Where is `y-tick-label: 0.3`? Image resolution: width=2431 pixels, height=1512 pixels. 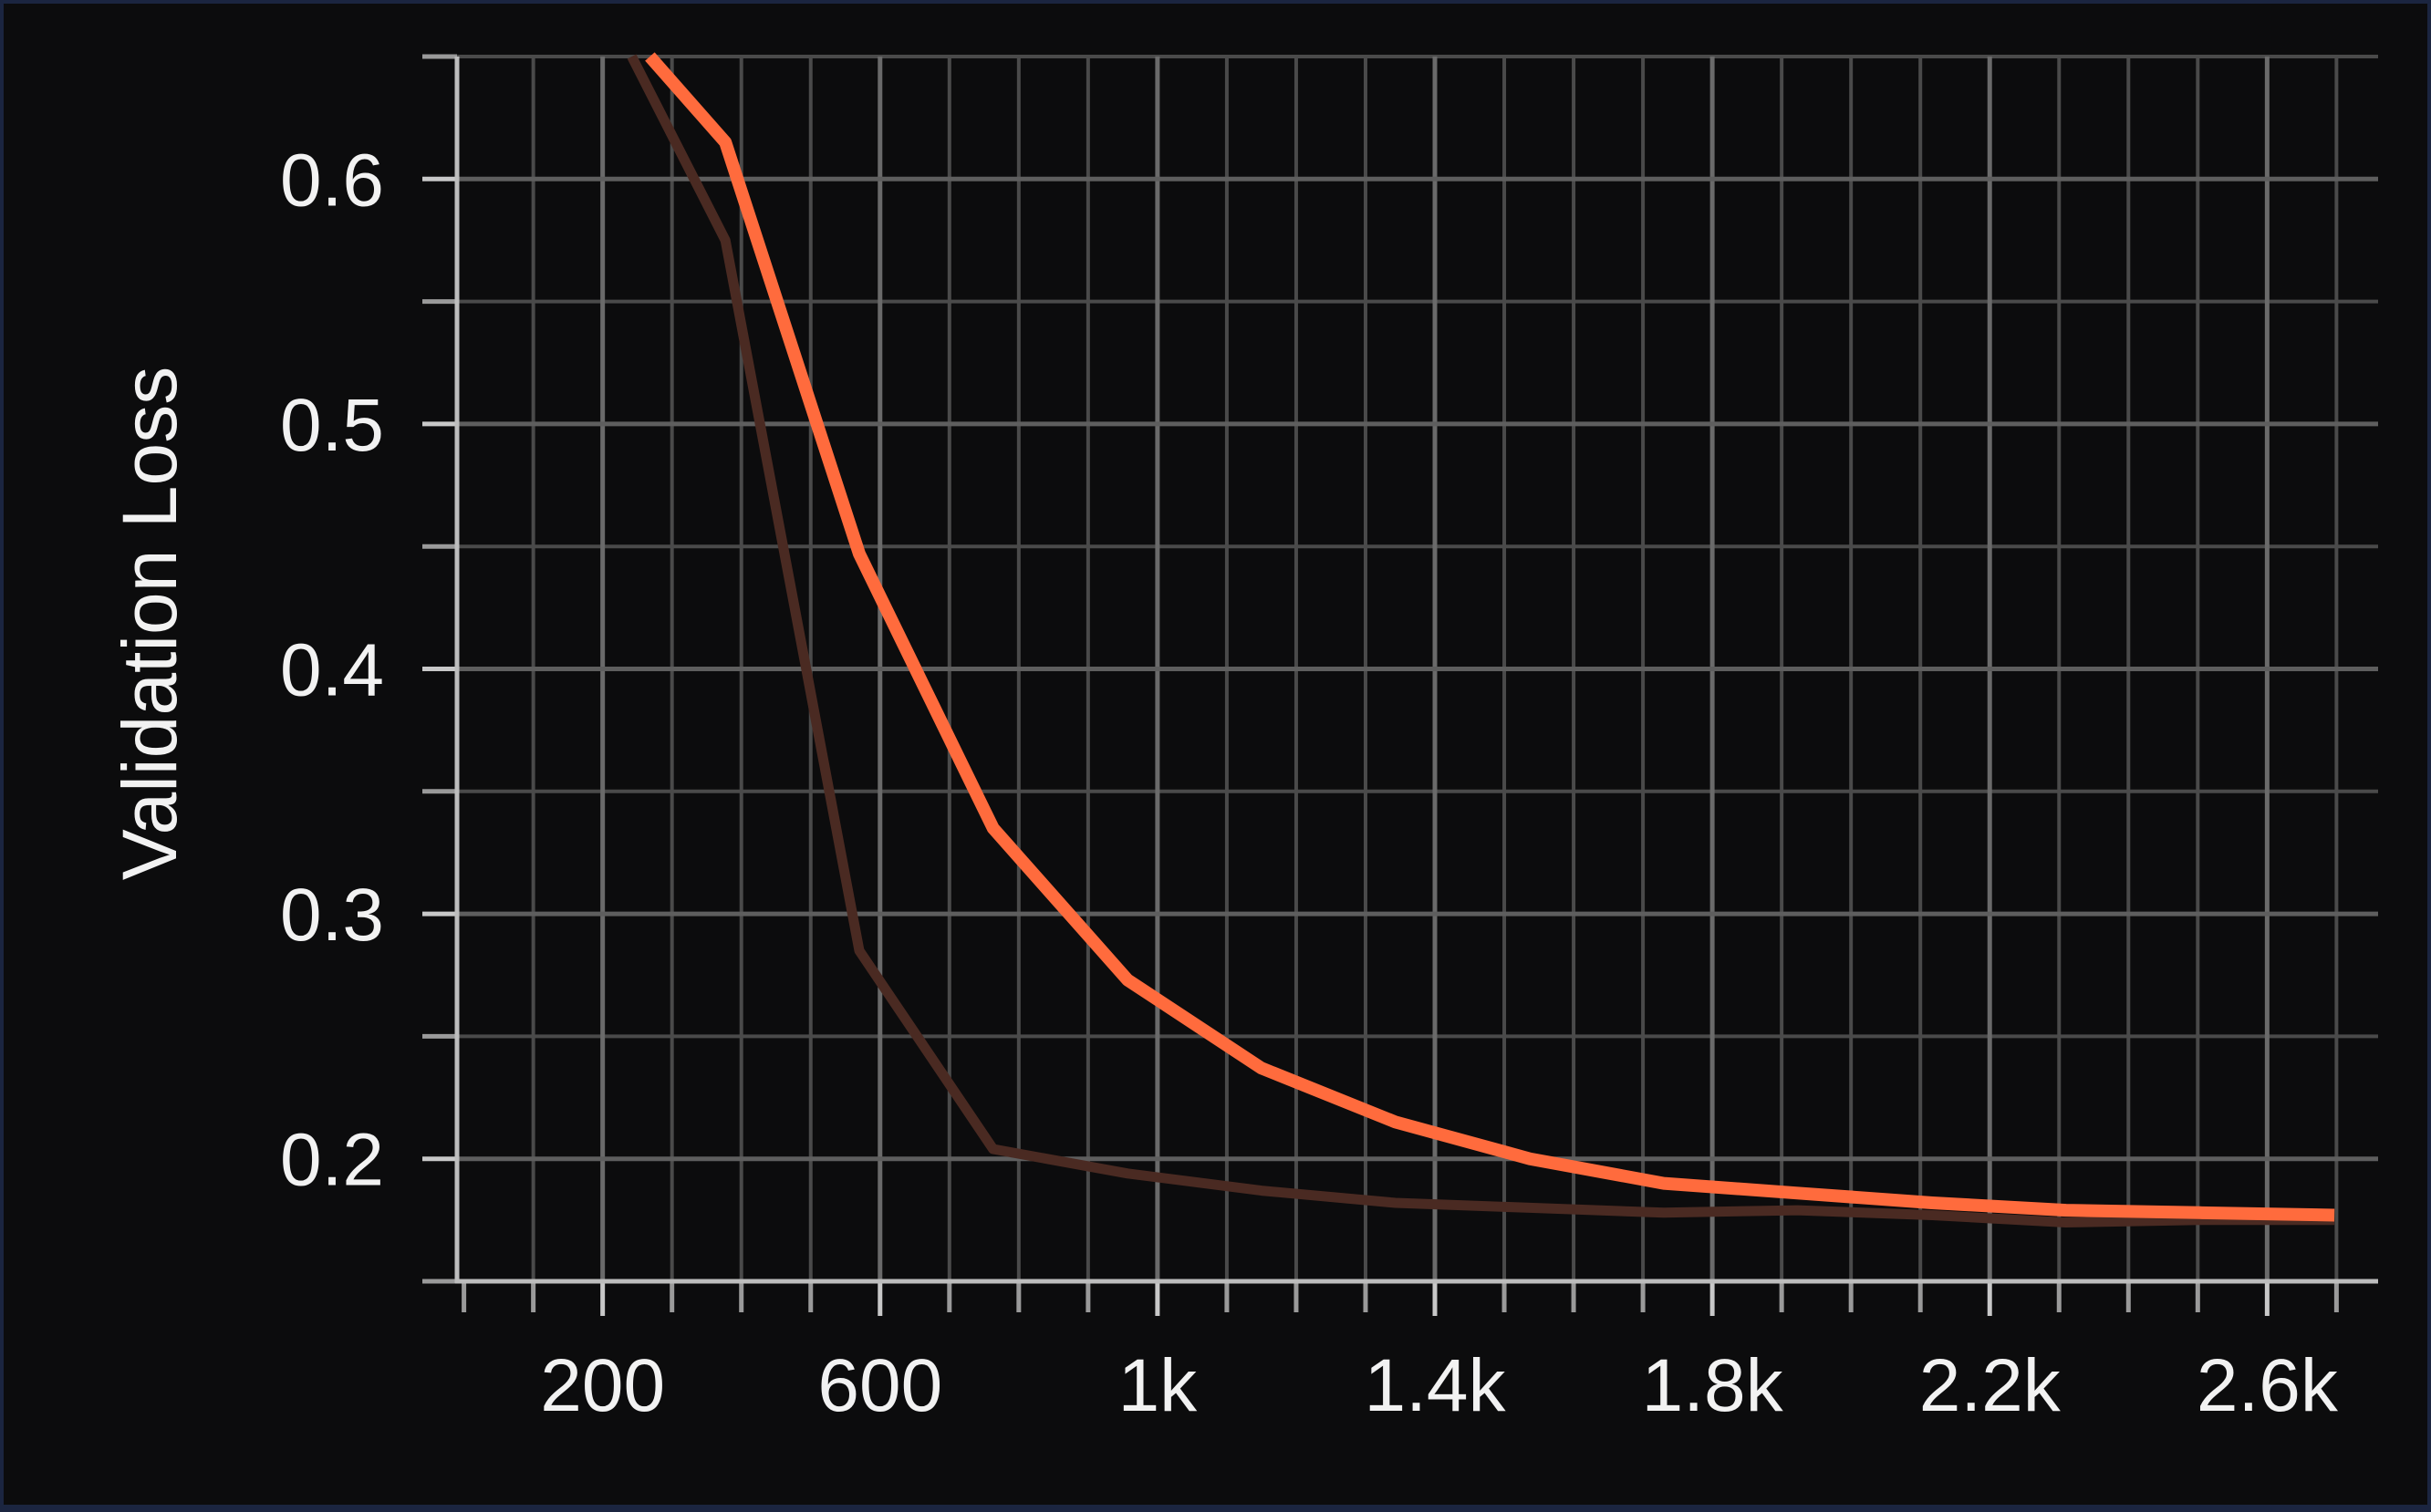
y-tick-label: 0.3 is located at coordinates (332, 915).